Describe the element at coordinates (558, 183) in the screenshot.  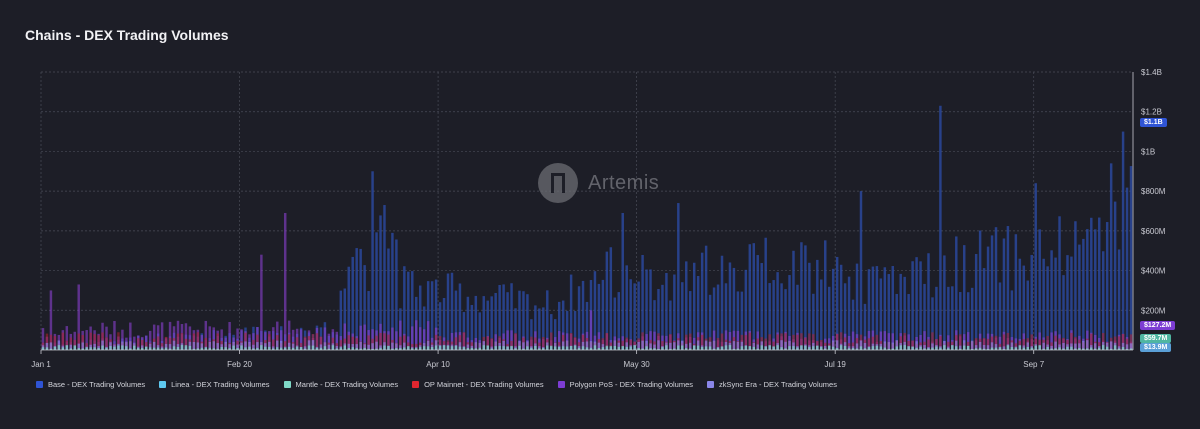
I see `artemis-logo-icon` at that location.